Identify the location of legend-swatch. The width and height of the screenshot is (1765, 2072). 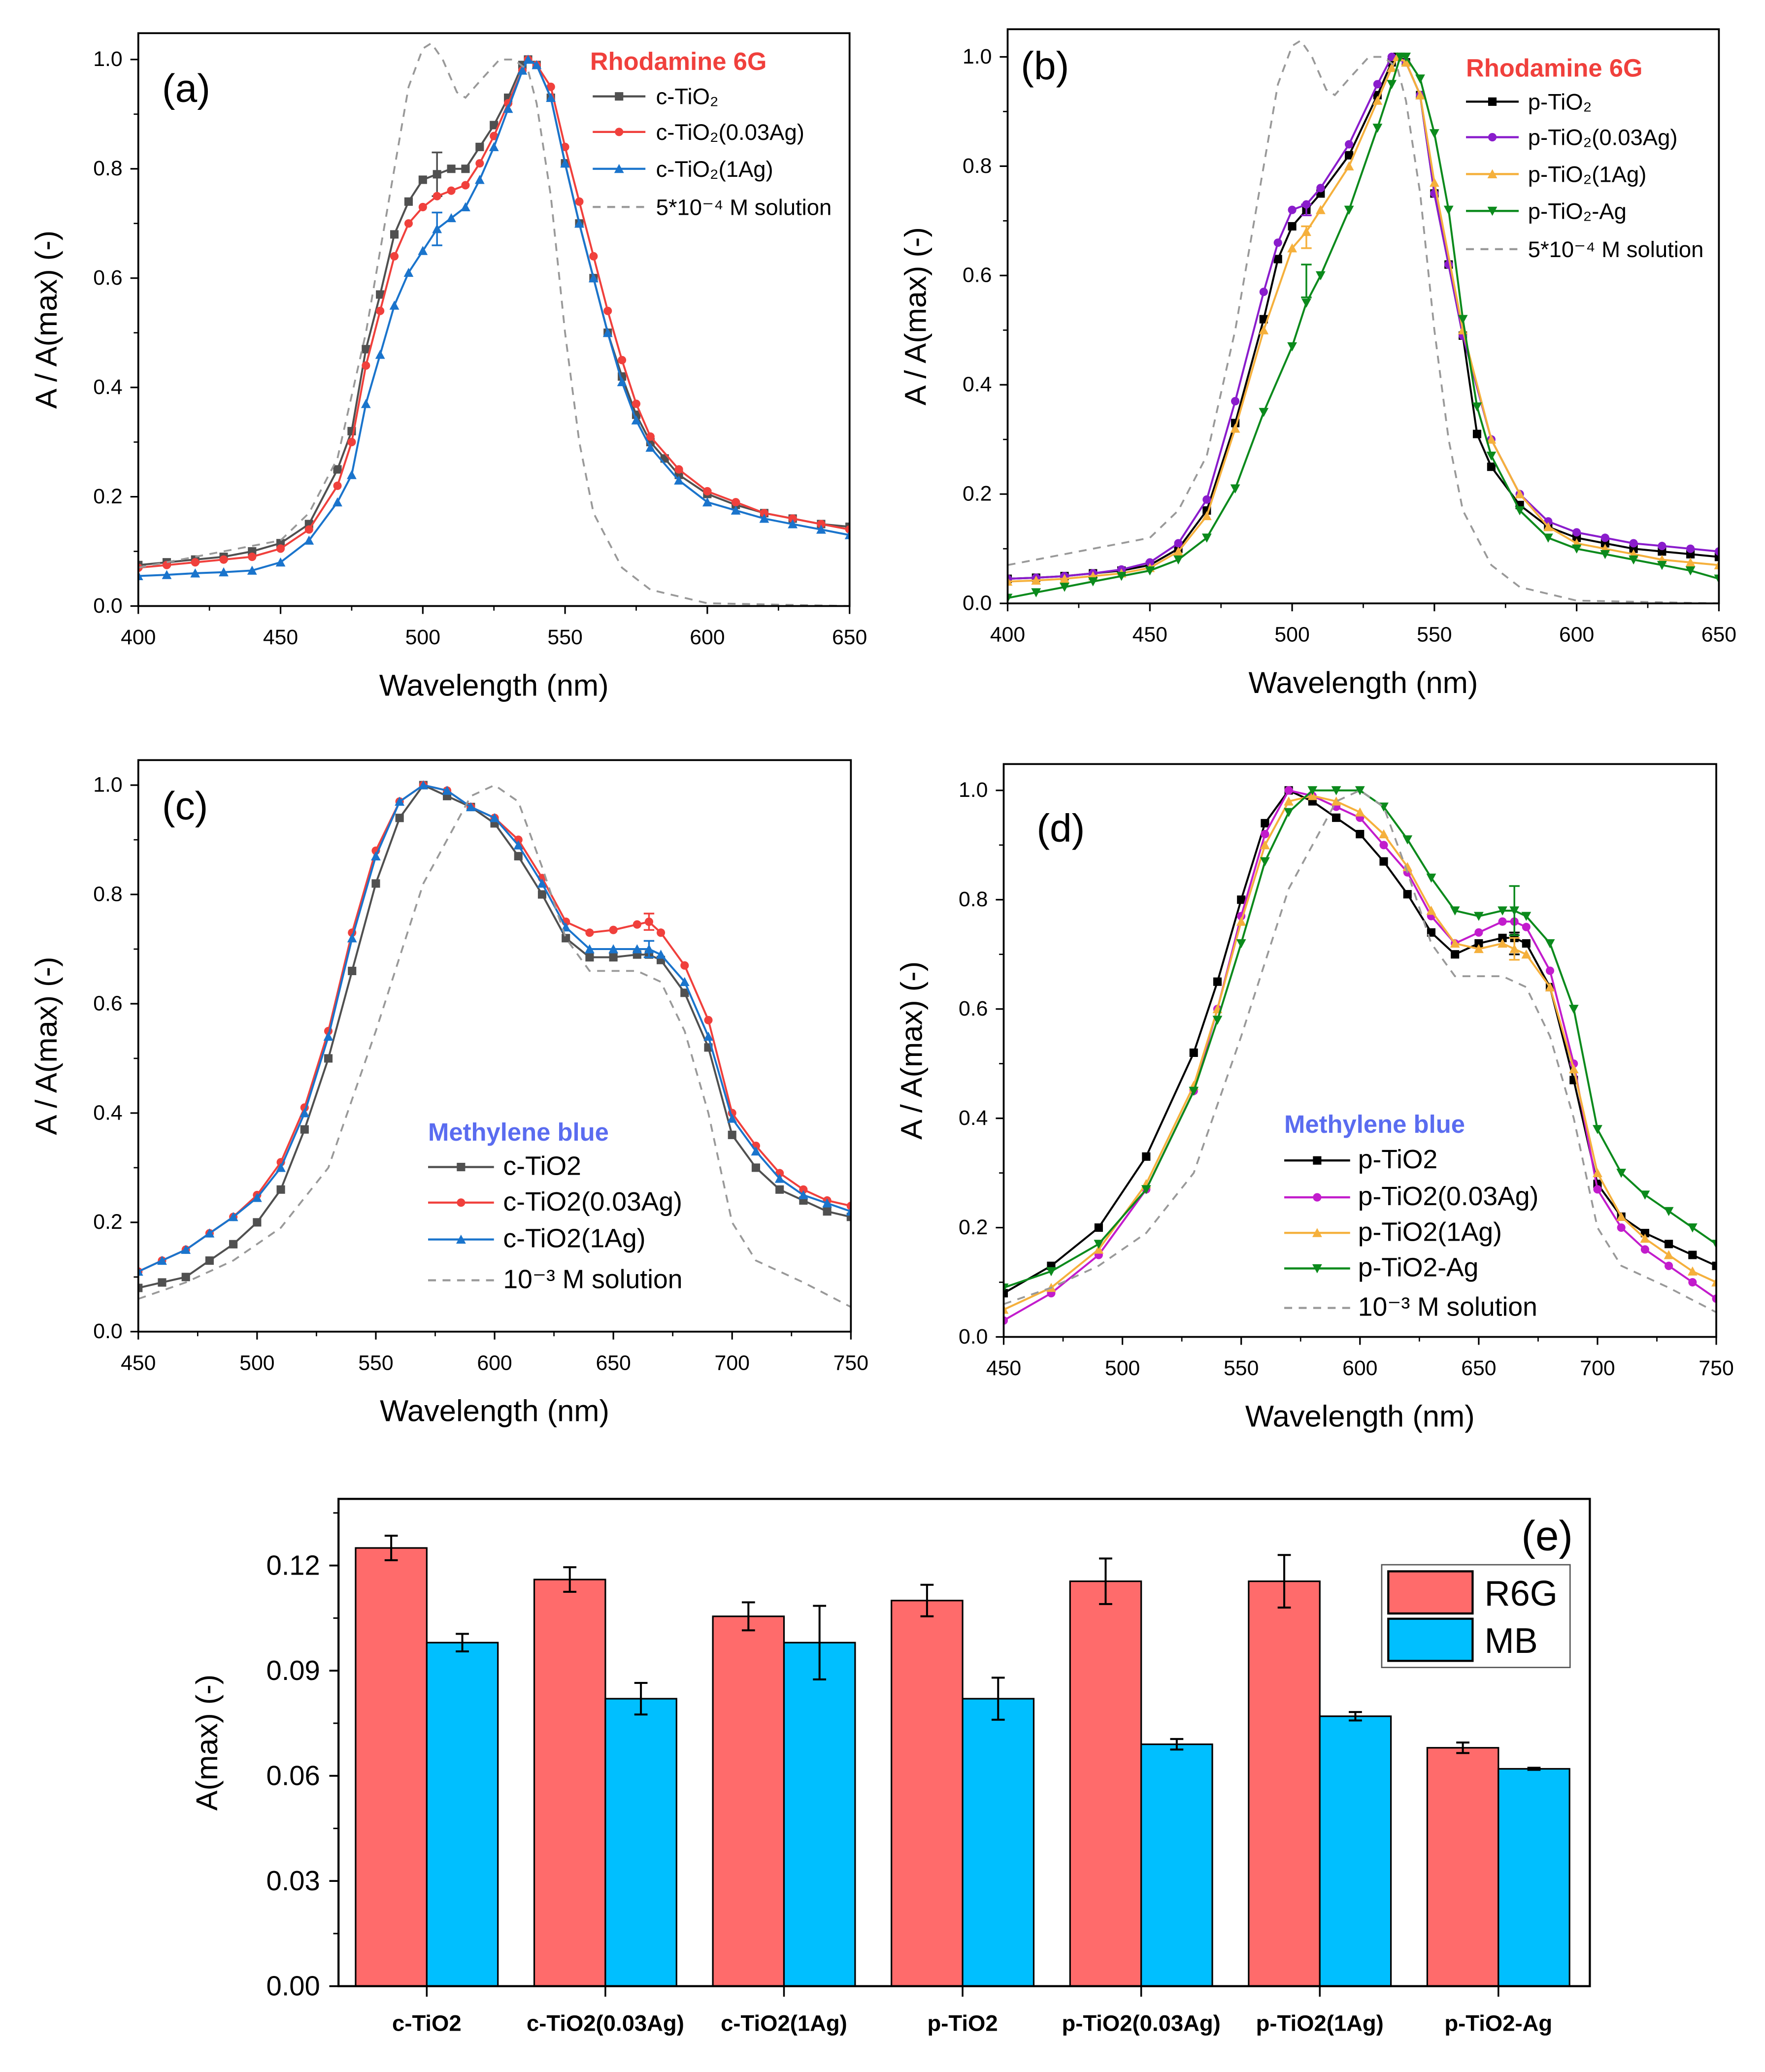
(1430, 1592).